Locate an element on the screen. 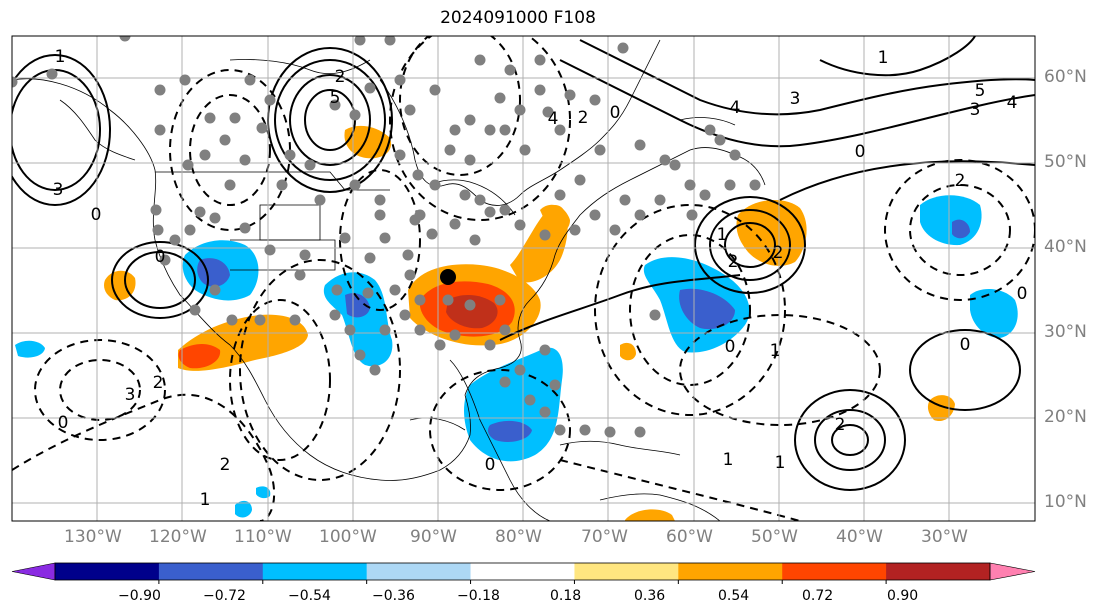 This screenshot has height=615, width=1105. colorbar-tick-label: 0.90 is located at coordinates (903, 596).